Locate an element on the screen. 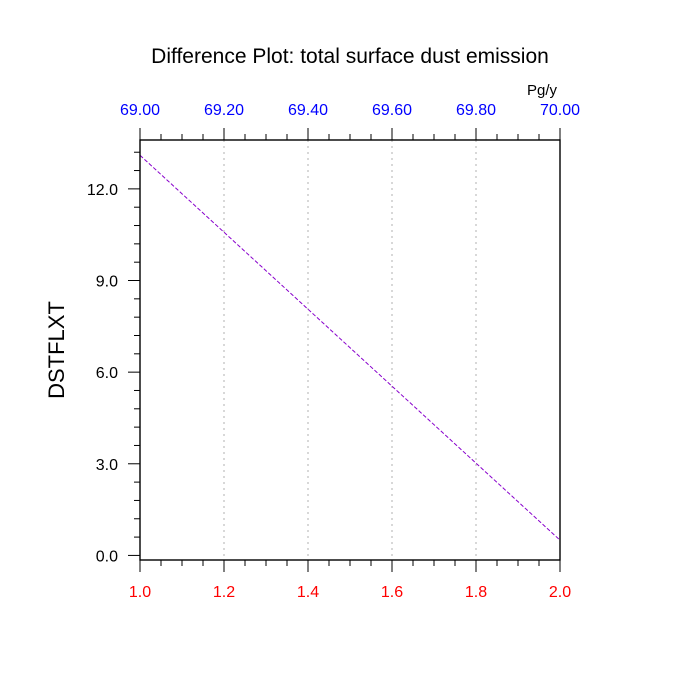 The width and height of the screenshot is (700, 700). y-tick-label: 0.0 is located at coordinates (107, 556).